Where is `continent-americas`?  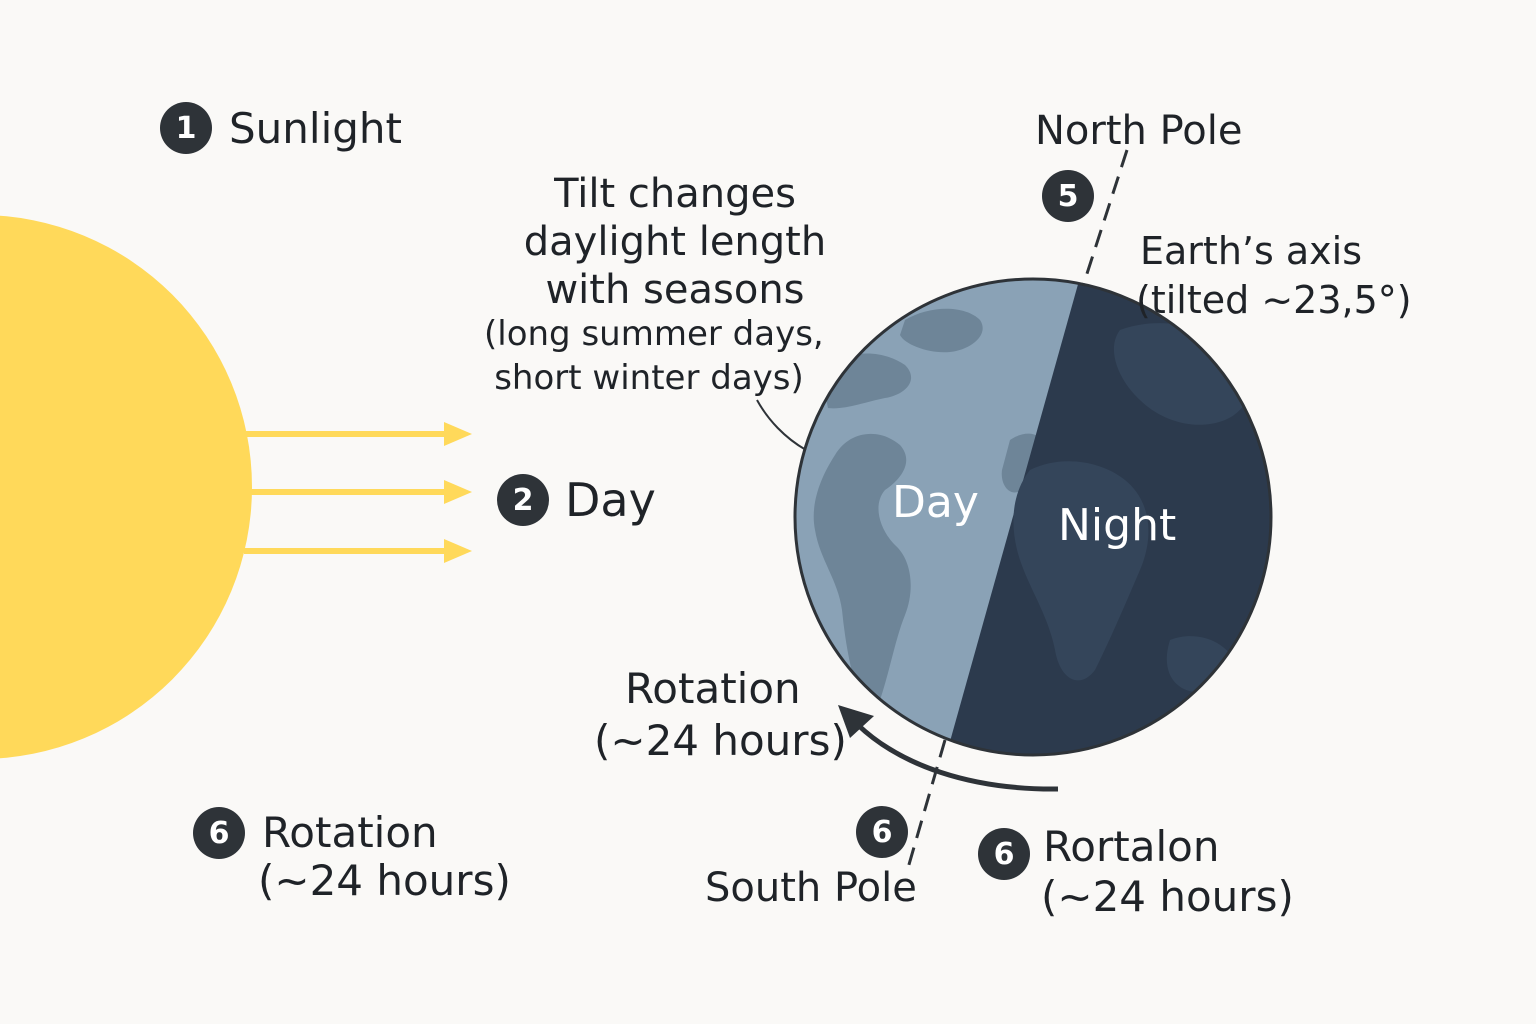 continent-americas is located at coordinates (862, 566).